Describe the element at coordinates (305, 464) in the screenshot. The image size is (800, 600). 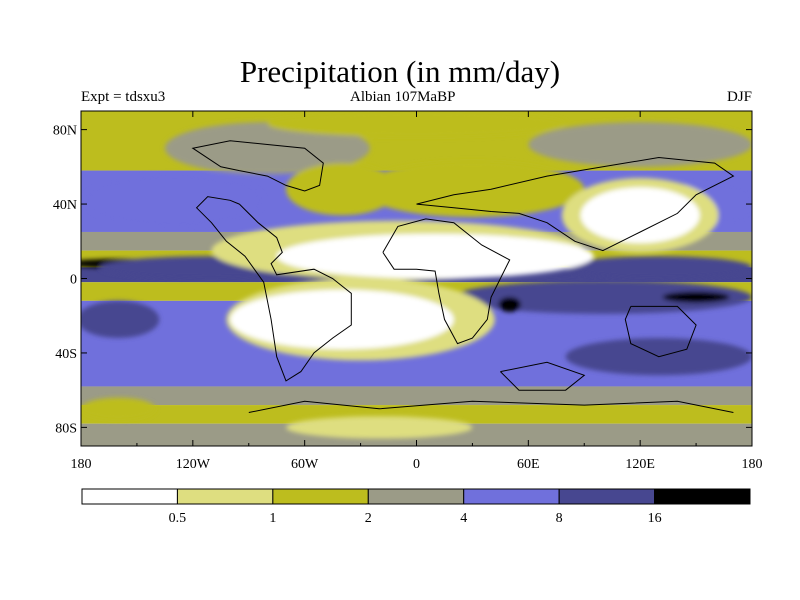
I see `lon-tick-label: 60W` at that location.